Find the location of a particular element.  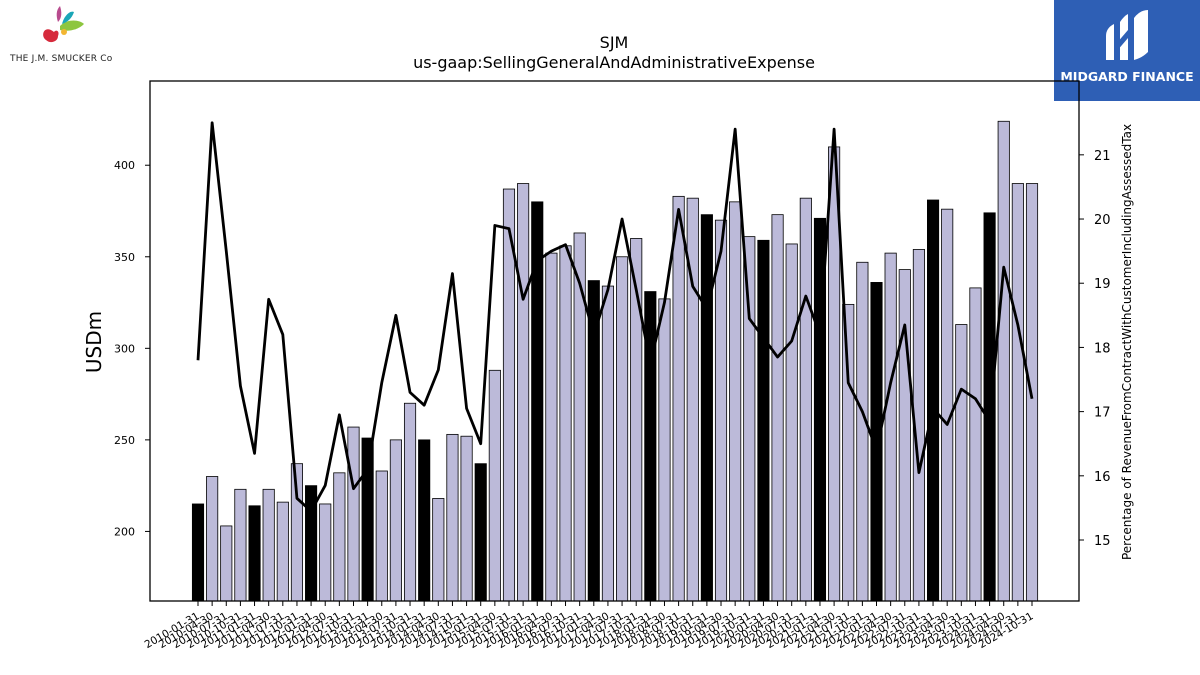

y-tick-label: 400 is located at coordinates (124, 165).